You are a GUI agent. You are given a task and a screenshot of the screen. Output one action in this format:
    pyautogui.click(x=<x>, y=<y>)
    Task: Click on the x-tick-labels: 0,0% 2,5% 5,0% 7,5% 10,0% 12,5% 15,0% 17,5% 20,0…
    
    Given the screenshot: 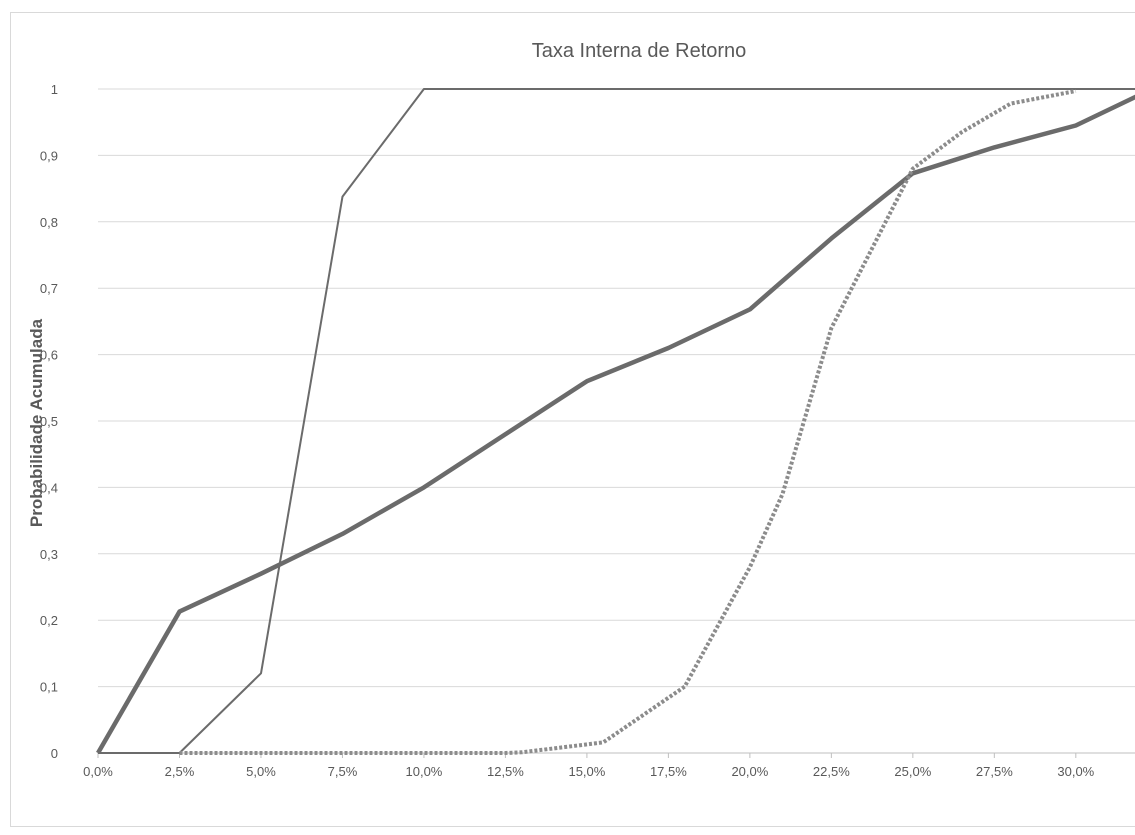 What is the action you would take?
    pyautogui.click(x=588, y=771)
    